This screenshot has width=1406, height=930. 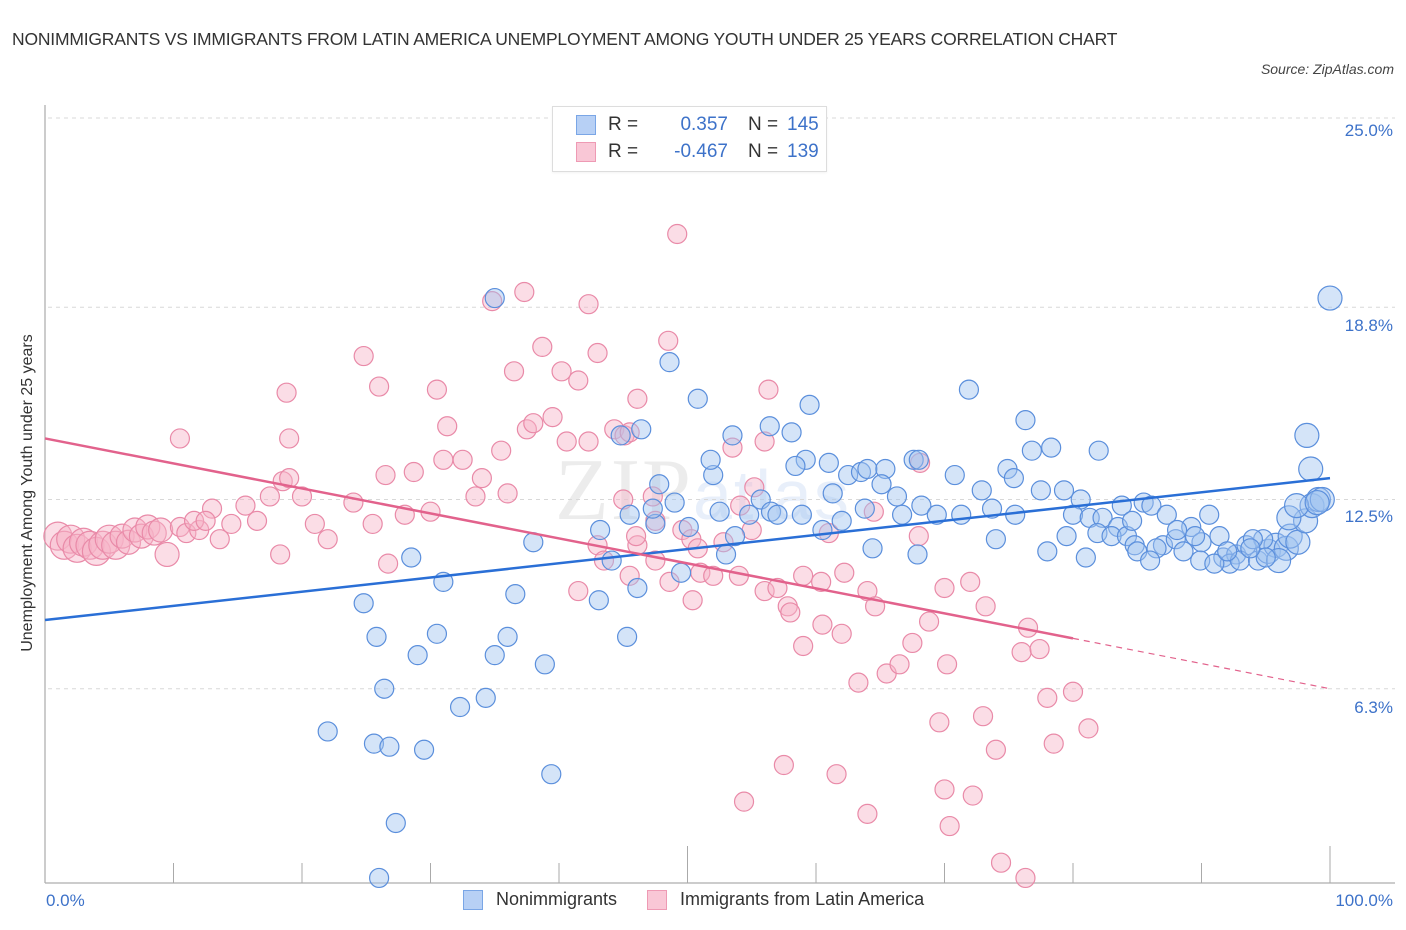 I want to click on y-tick-label: 6.3%, so click(x=1373, y=707).